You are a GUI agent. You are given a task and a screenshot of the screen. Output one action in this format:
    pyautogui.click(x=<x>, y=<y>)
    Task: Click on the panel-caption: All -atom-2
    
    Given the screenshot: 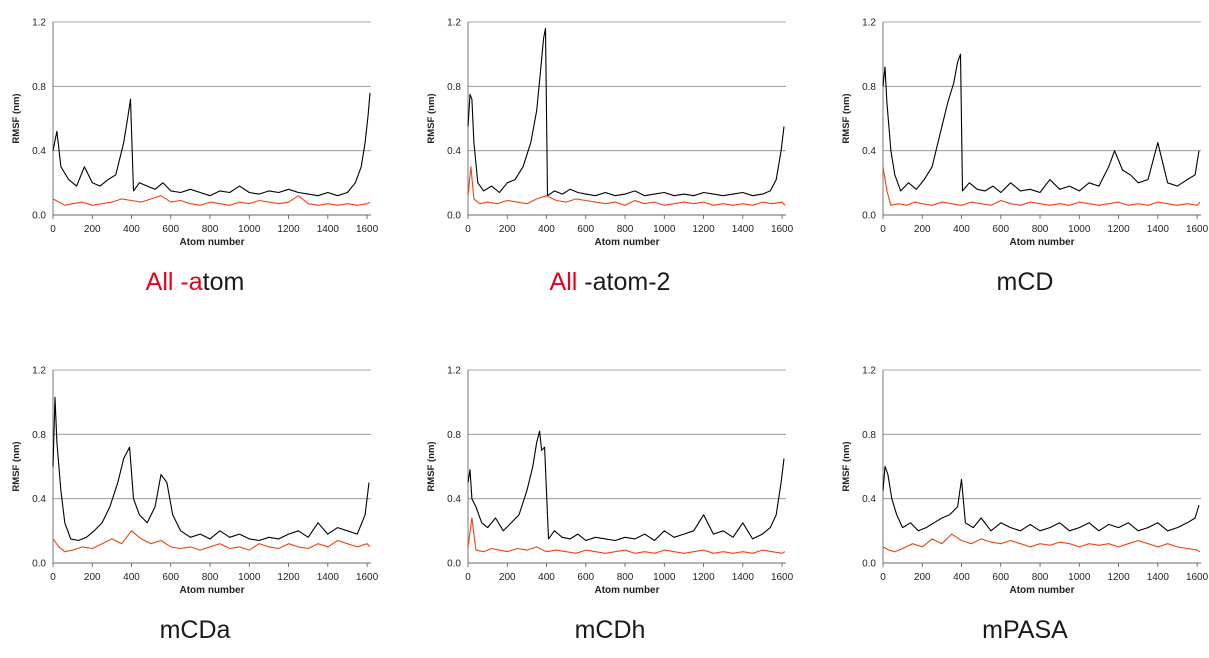 What is the action you would take?
    pyautogui.click(x=610, y=282)
    